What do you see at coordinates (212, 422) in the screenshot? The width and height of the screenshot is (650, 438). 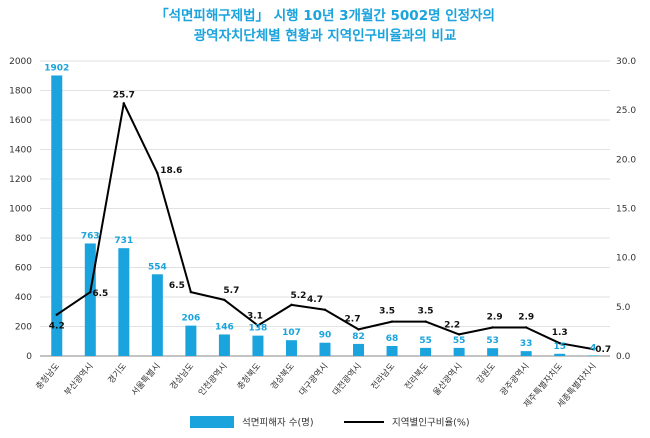 I see `legend-bar-swatch` at bounding box center [212, 422].